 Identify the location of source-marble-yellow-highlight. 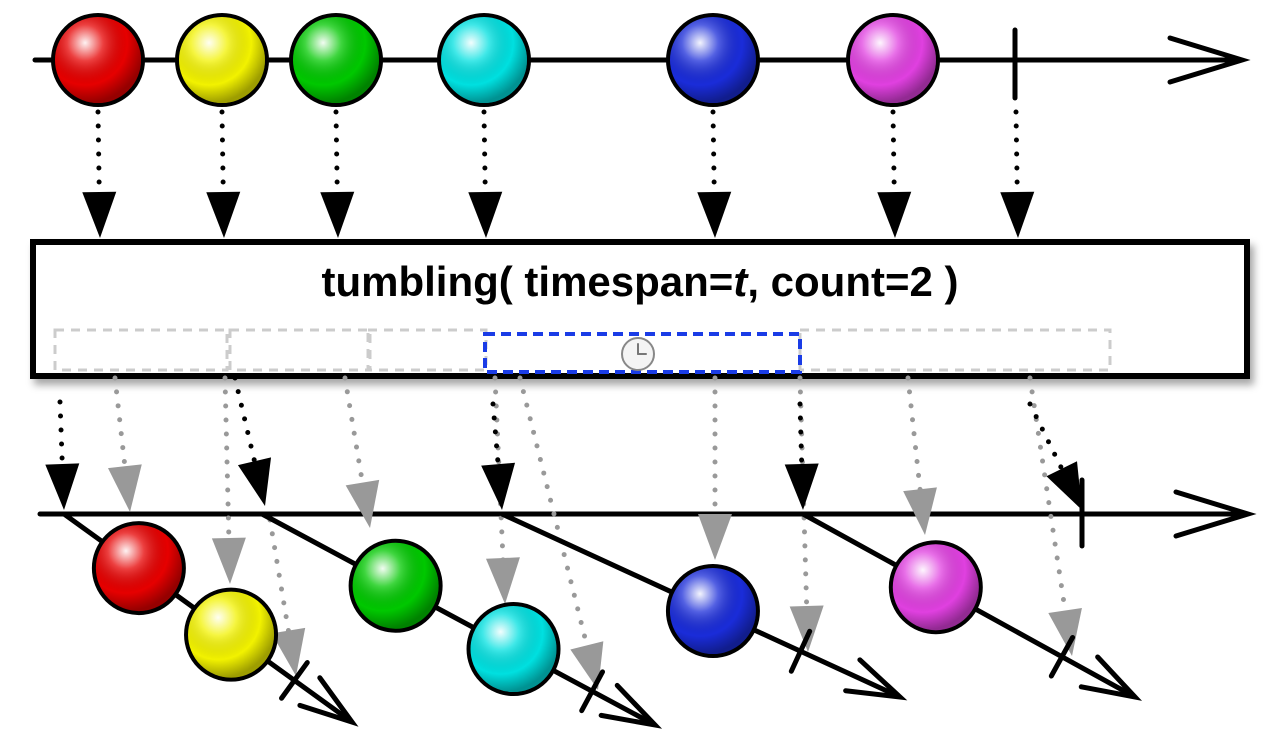
(222, 60).